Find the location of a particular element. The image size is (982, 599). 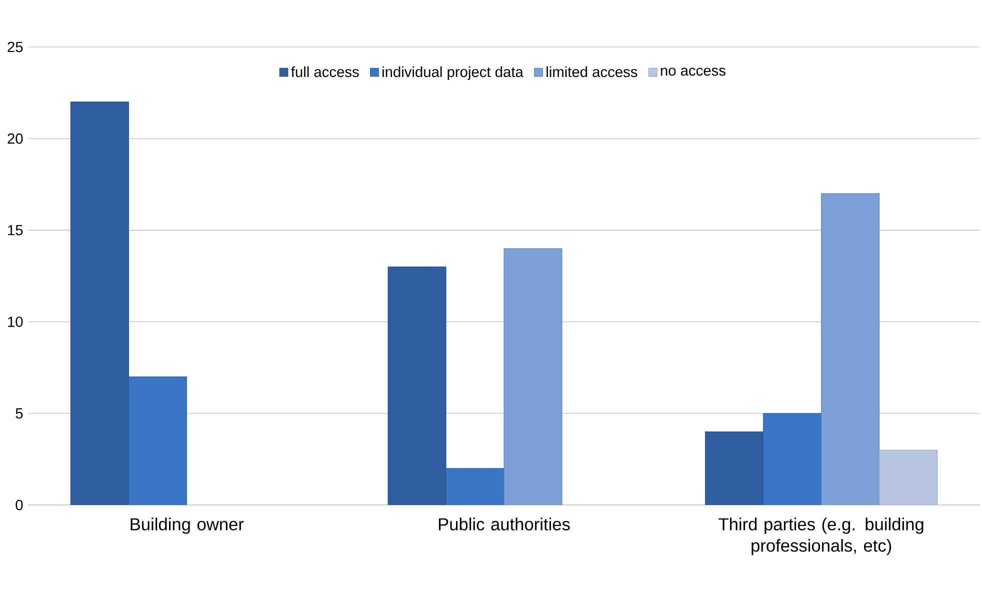

y-tick-label: 20 is located at coordinates (15, 138).